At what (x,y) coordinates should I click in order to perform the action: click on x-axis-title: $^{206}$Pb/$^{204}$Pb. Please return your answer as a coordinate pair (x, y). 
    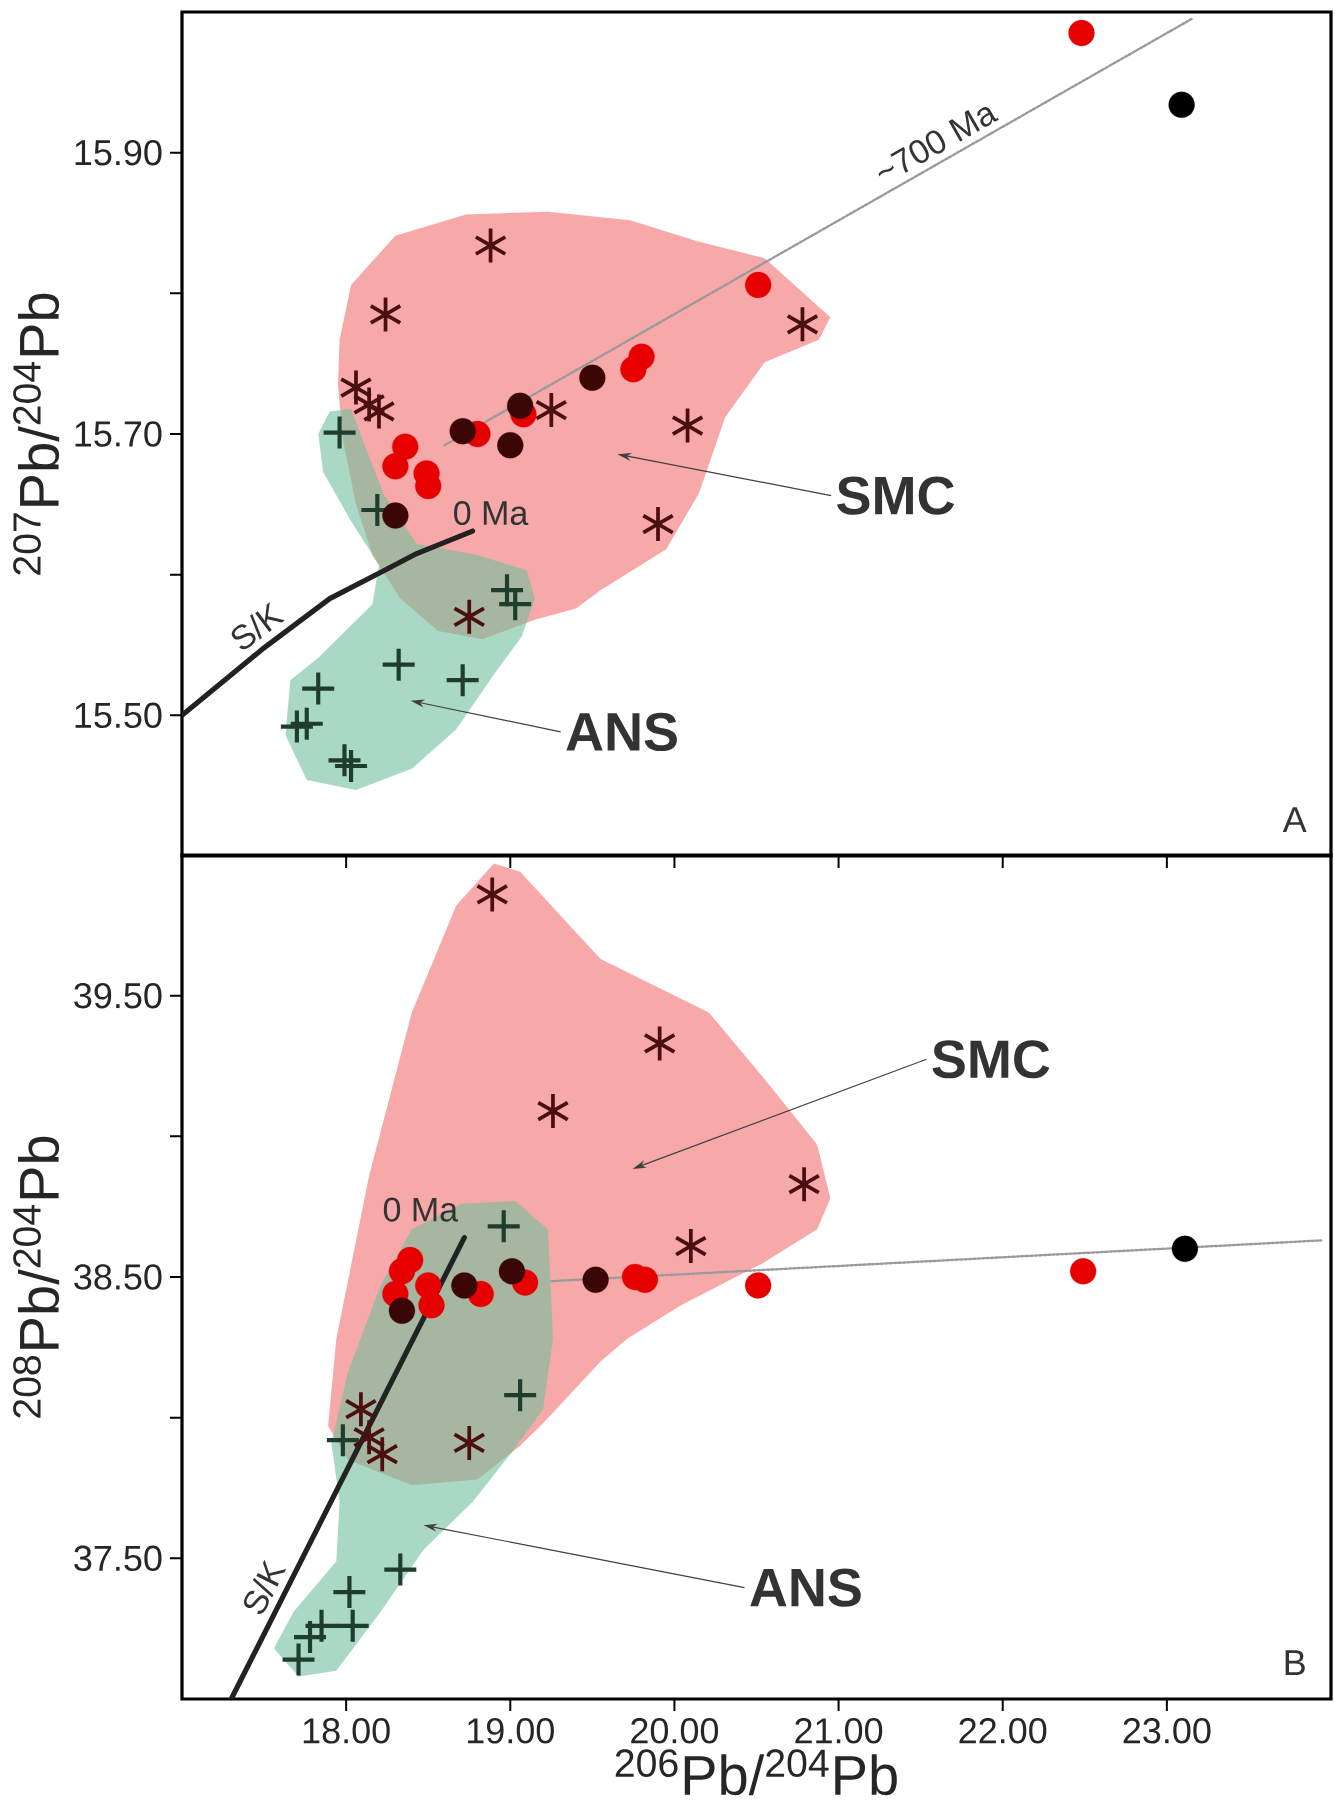
    Looking at the image, I should click on (756, 1772).